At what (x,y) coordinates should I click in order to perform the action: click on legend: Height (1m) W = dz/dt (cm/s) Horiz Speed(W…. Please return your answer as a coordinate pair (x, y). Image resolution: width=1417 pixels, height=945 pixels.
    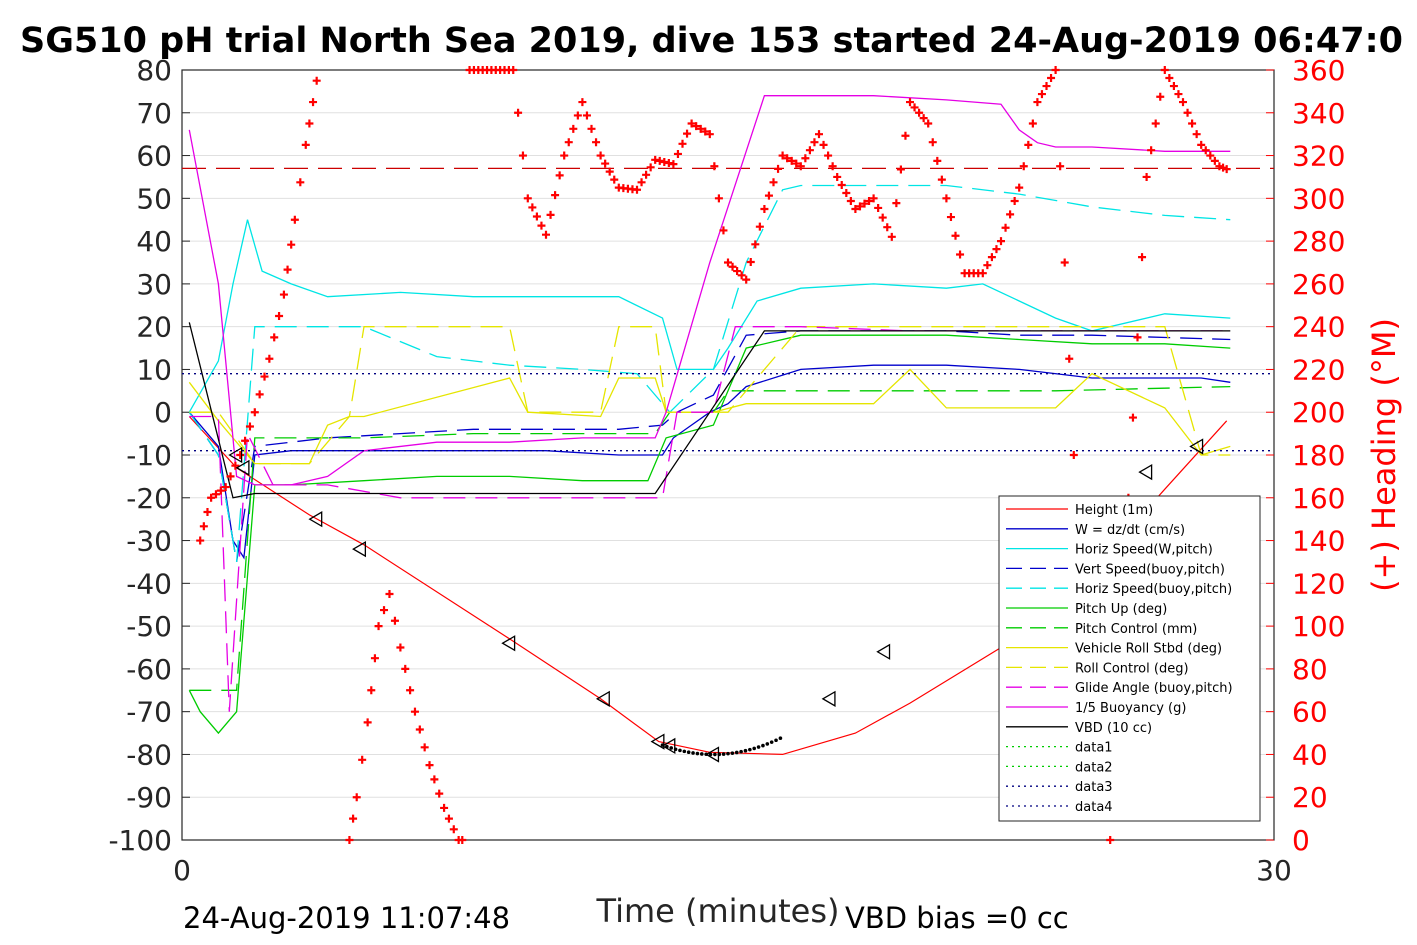
    Looking at the image, I should click on (1129, 658).